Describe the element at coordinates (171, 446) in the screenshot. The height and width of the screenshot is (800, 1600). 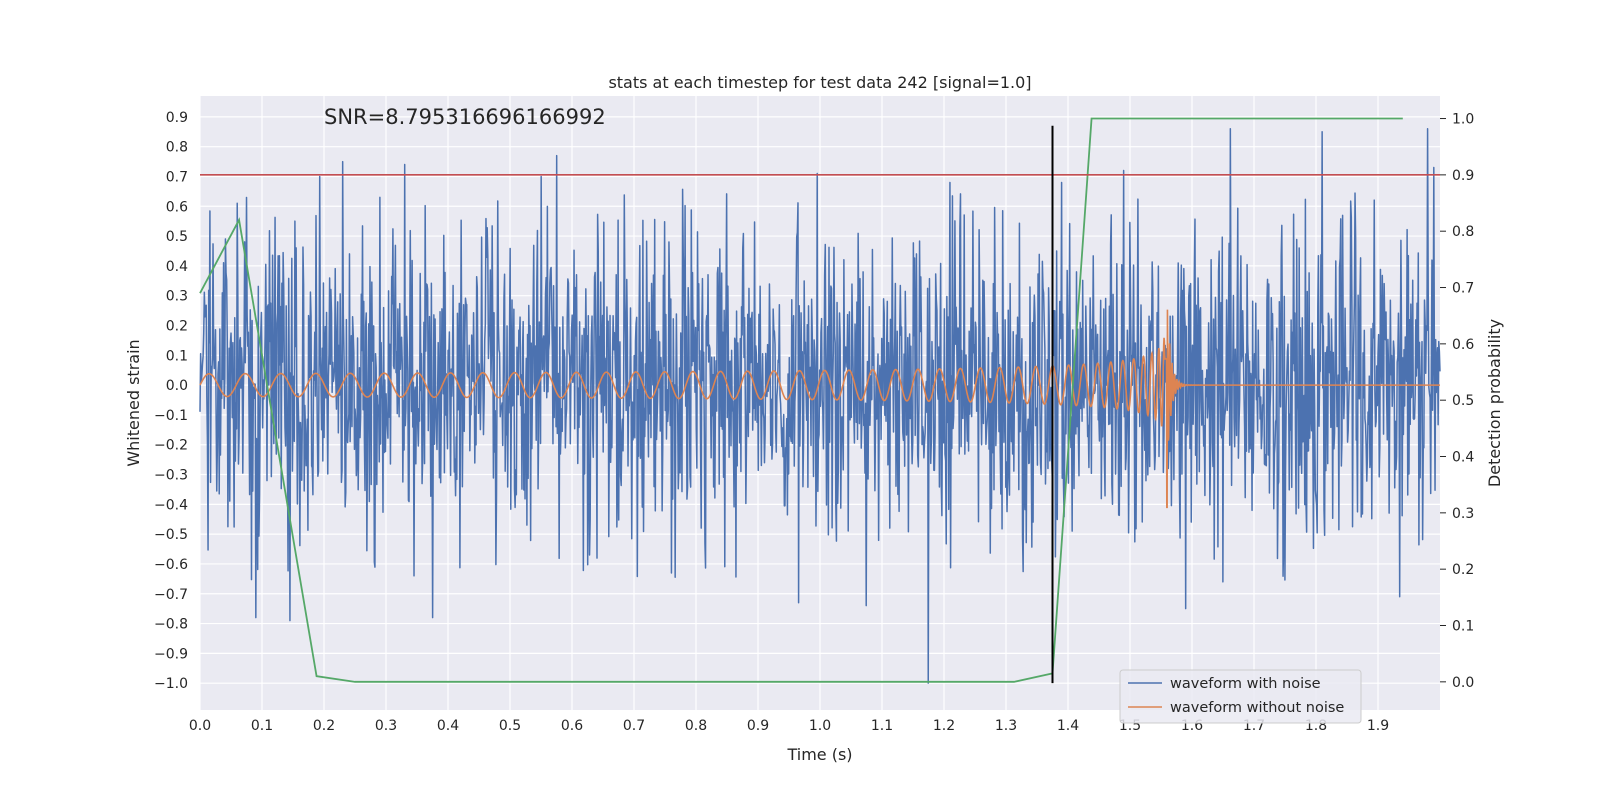
I see `y-tick-label: −0.2` at that location.